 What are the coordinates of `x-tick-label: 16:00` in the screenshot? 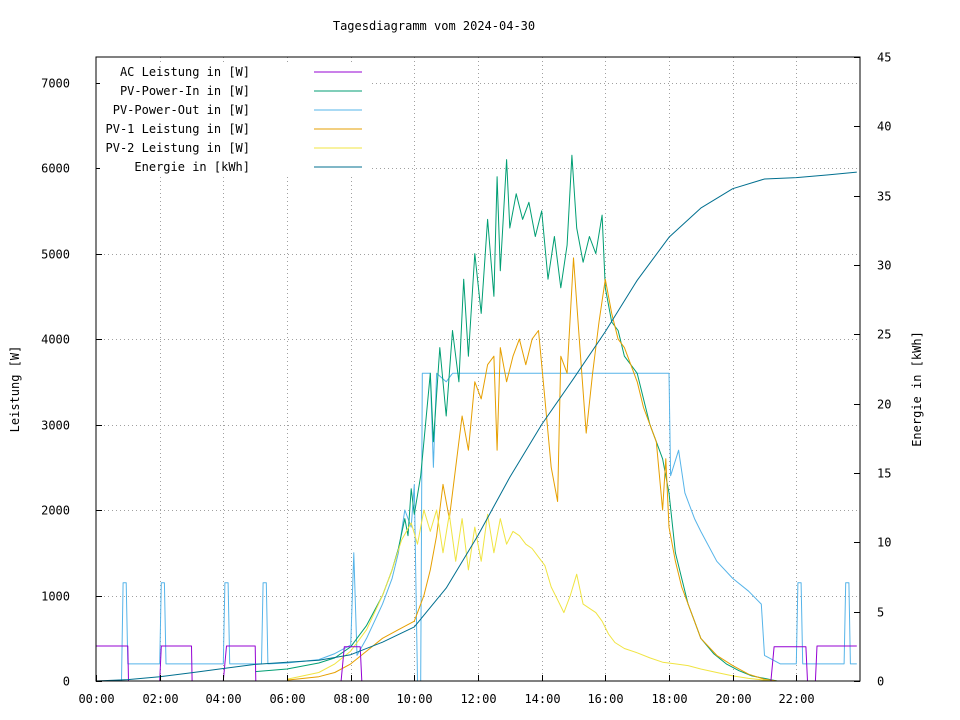 It's located at (605, 699).